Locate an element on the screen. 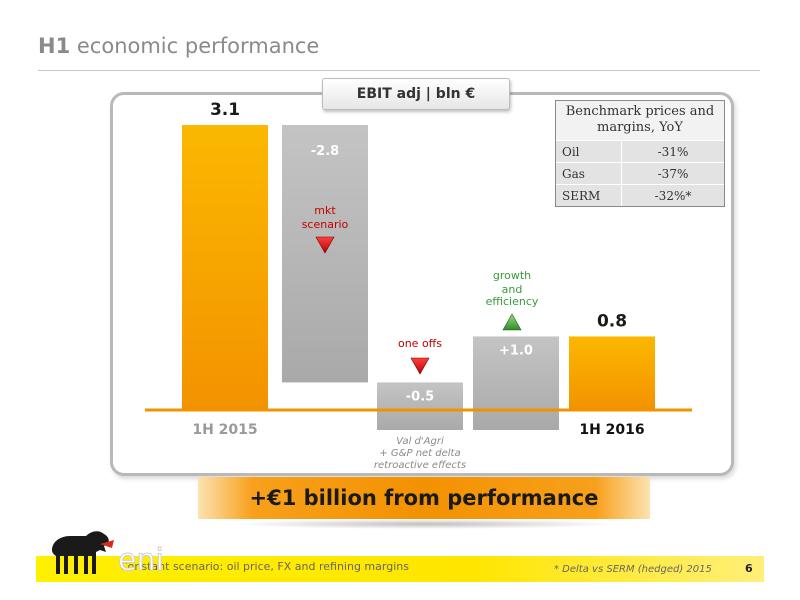 The height and width of the screenshot is (600, 800). annotation-growth-line1: growth is located at coordinates (512, 275).